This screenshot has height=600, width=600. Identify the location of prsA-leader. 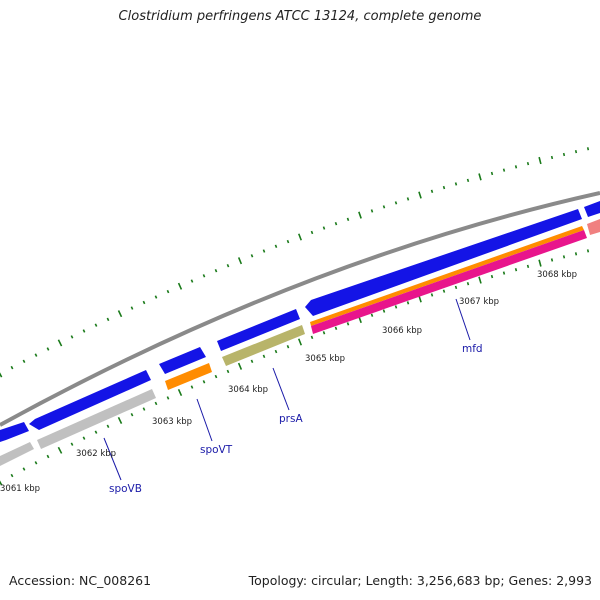
(281, 389).